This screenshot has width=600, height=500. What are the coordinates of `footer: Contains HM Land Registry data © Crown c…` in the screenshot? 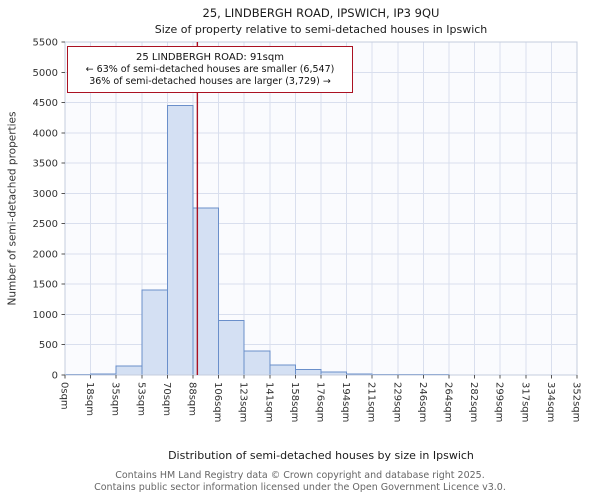 It's located at (300, 481).